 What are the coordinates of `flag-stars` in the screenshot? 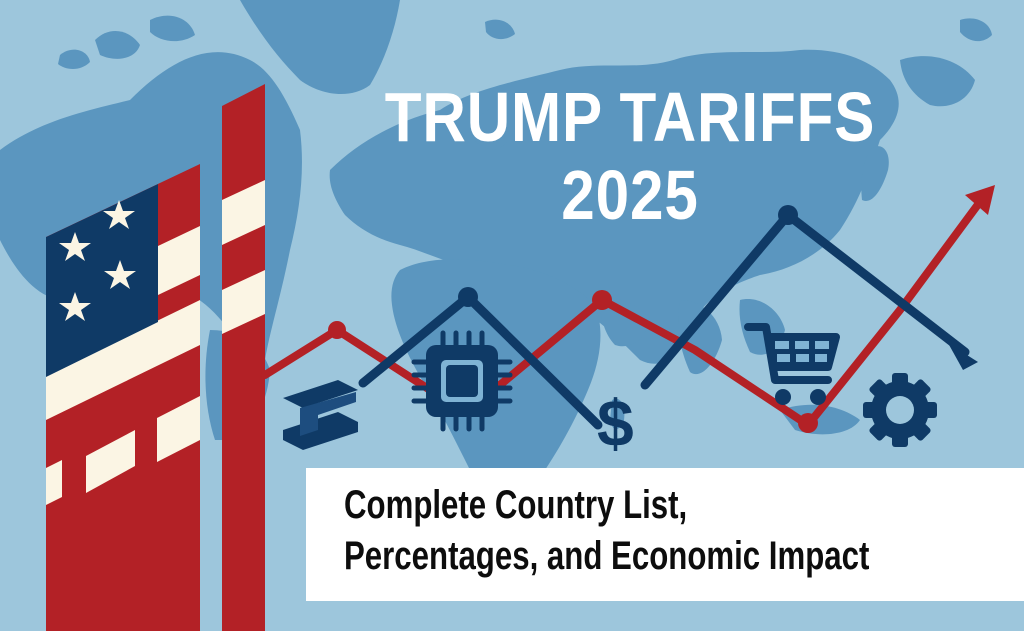 It's located at (97, 260).